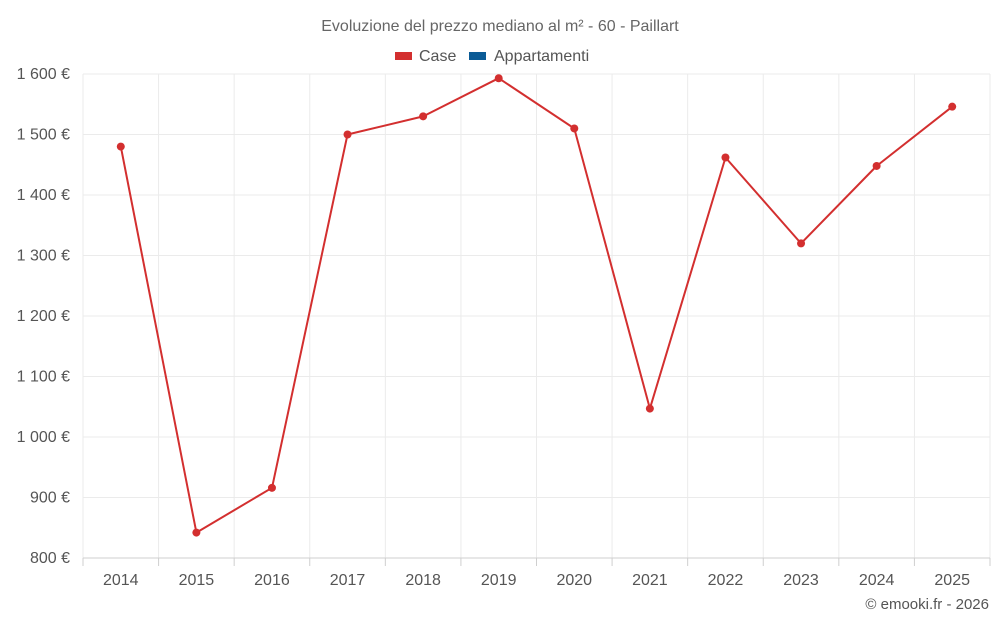  What do you see at coordinates (541, 56) in the screenshot?
I see `legend-label-appartamenti: Appartamenti` at bounding box center [541, 56].